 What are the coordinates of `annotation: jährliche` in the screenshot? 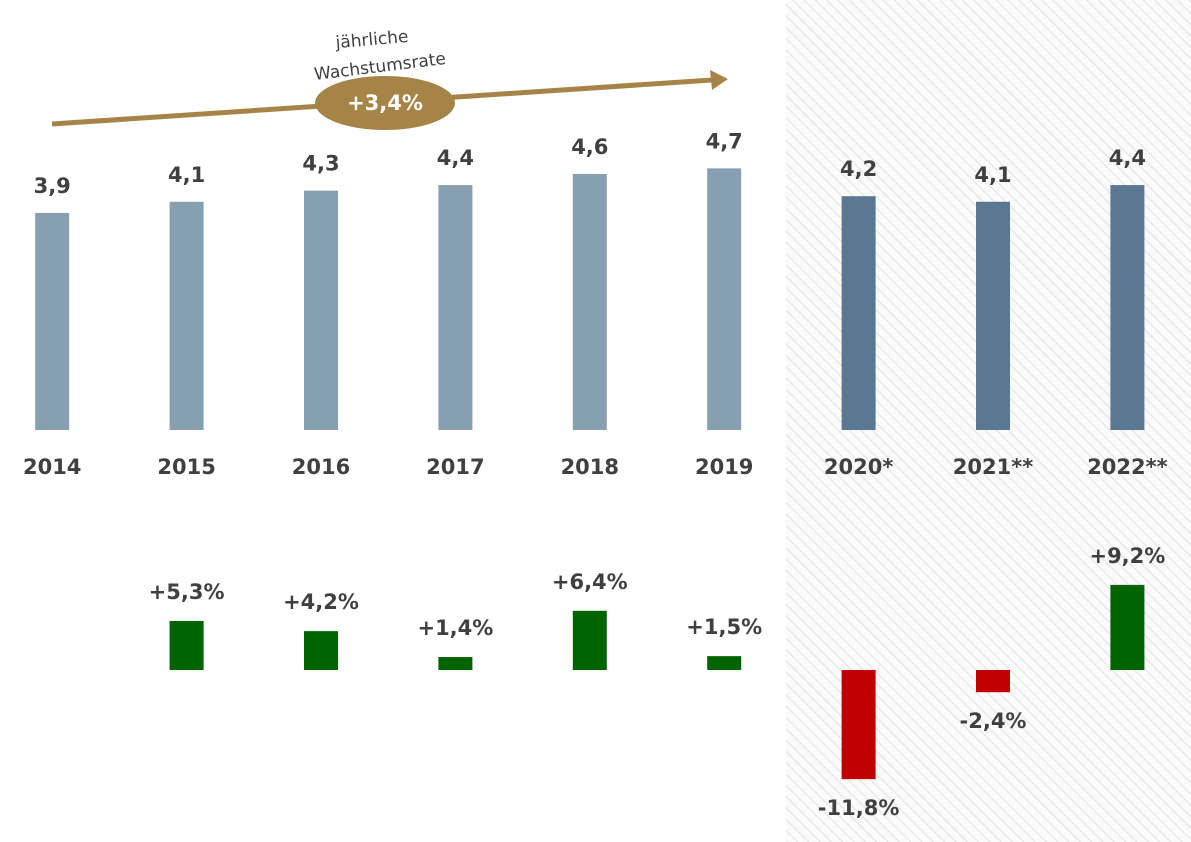 It's located at (371, 40).